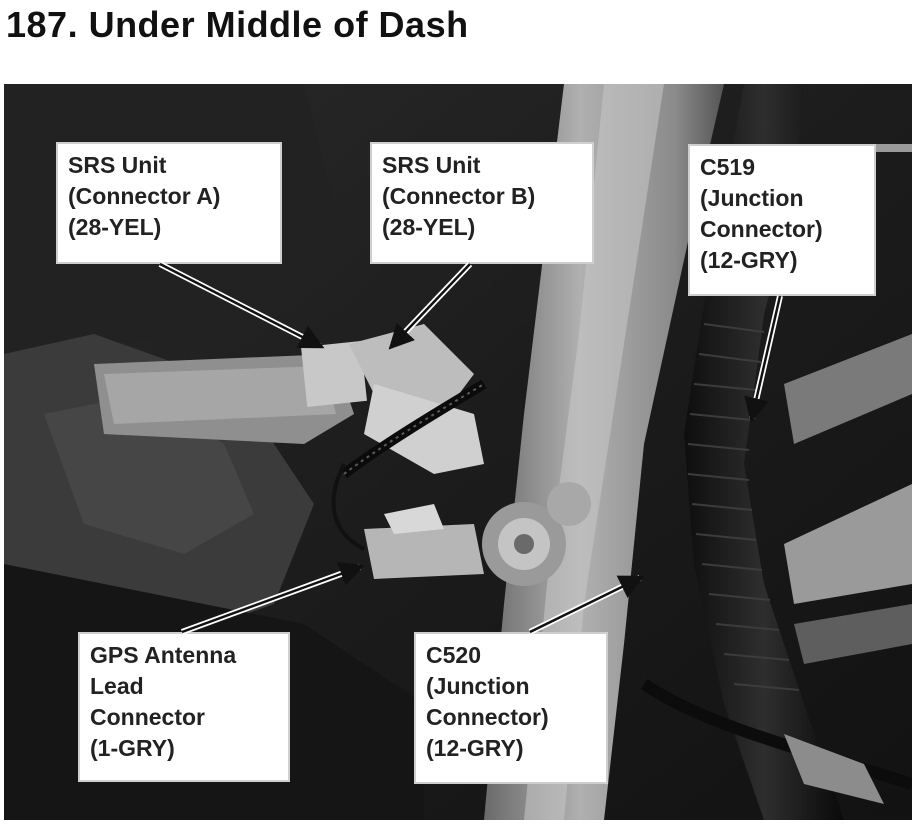 Image resolution: width=916 pixels, height=824 pixels. What do you see at coordinates (237, 24) in the screenshot?
I see `page-title: 187. Under Middle of Dash` at bounding box center [237, 24].